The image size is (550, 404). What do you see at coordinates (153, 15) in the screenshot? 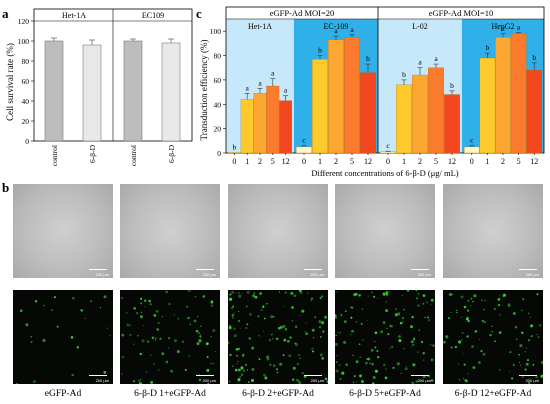
I see `chart-a-group-label-ec109: EC109` at bounding box center [153, 15].